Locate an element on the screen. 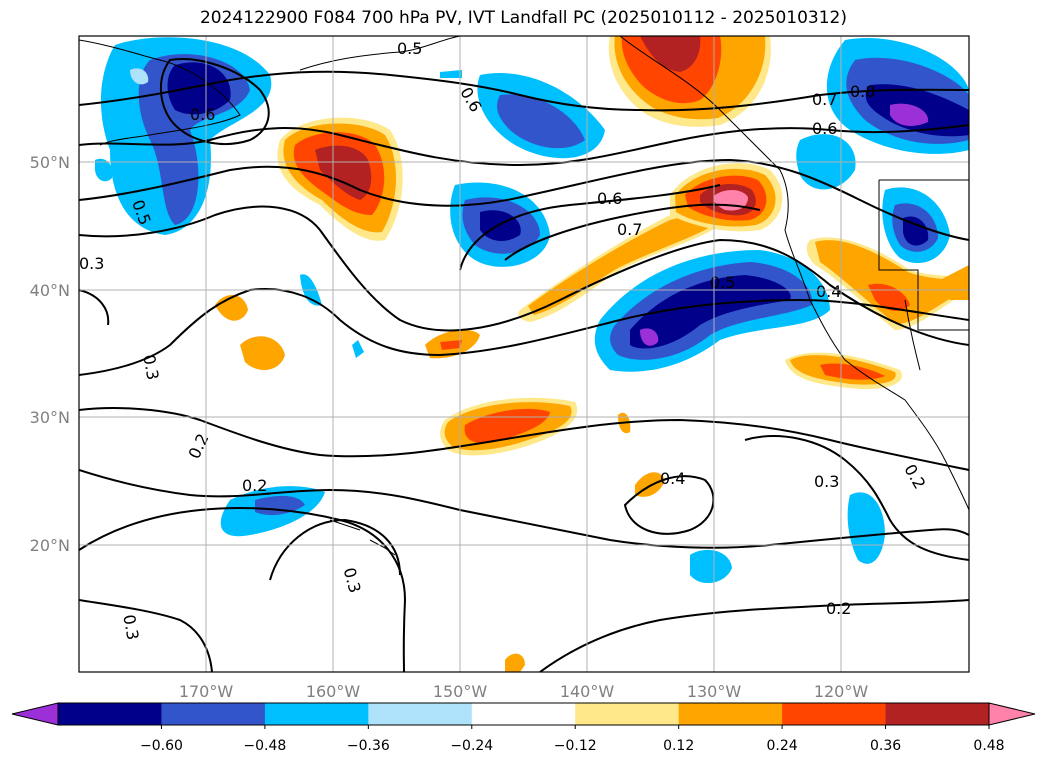 The width and height of the screenshot is (1047, 765). contour-label: 0.8 is located at coordinates (862, 91).